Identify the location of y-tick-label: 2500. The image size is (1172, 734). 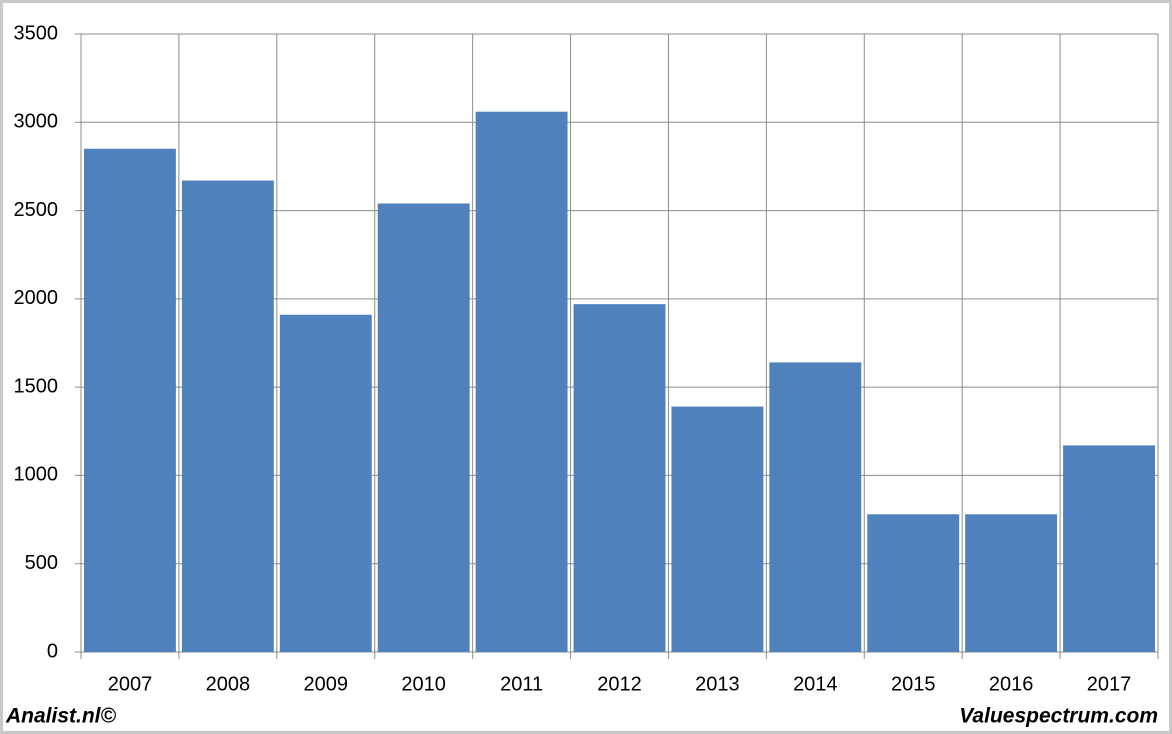
(36, 210).